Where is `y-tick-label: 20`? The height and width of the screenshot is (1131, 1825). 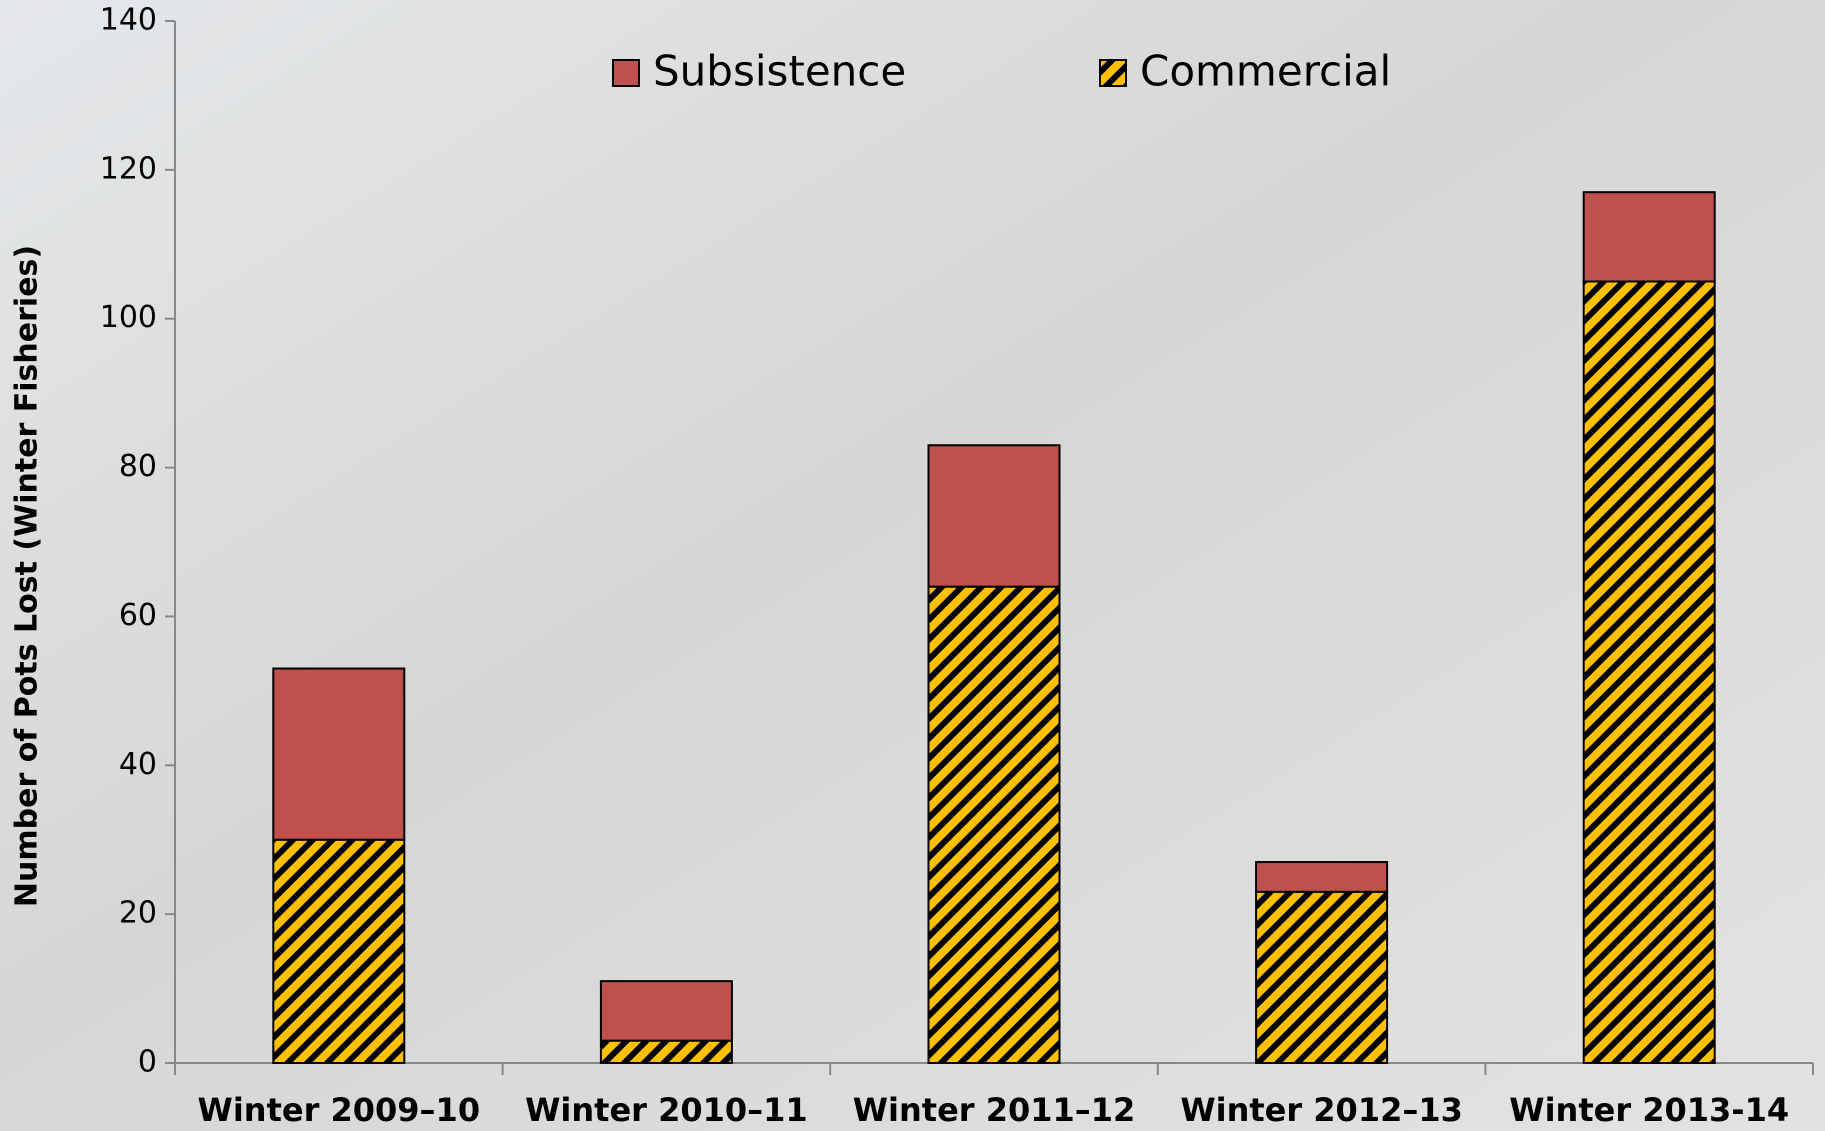 y-tick-label: 20 is located at coordinates (138, 913).